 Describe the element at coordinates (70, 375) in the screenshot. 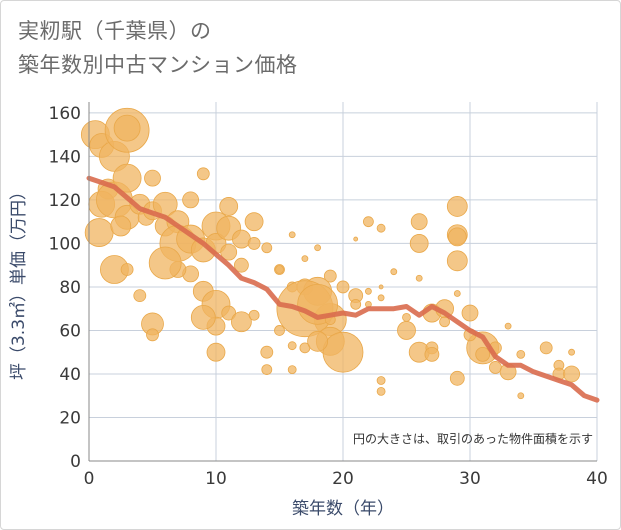

I see `y-tick-label: 40` at that location.